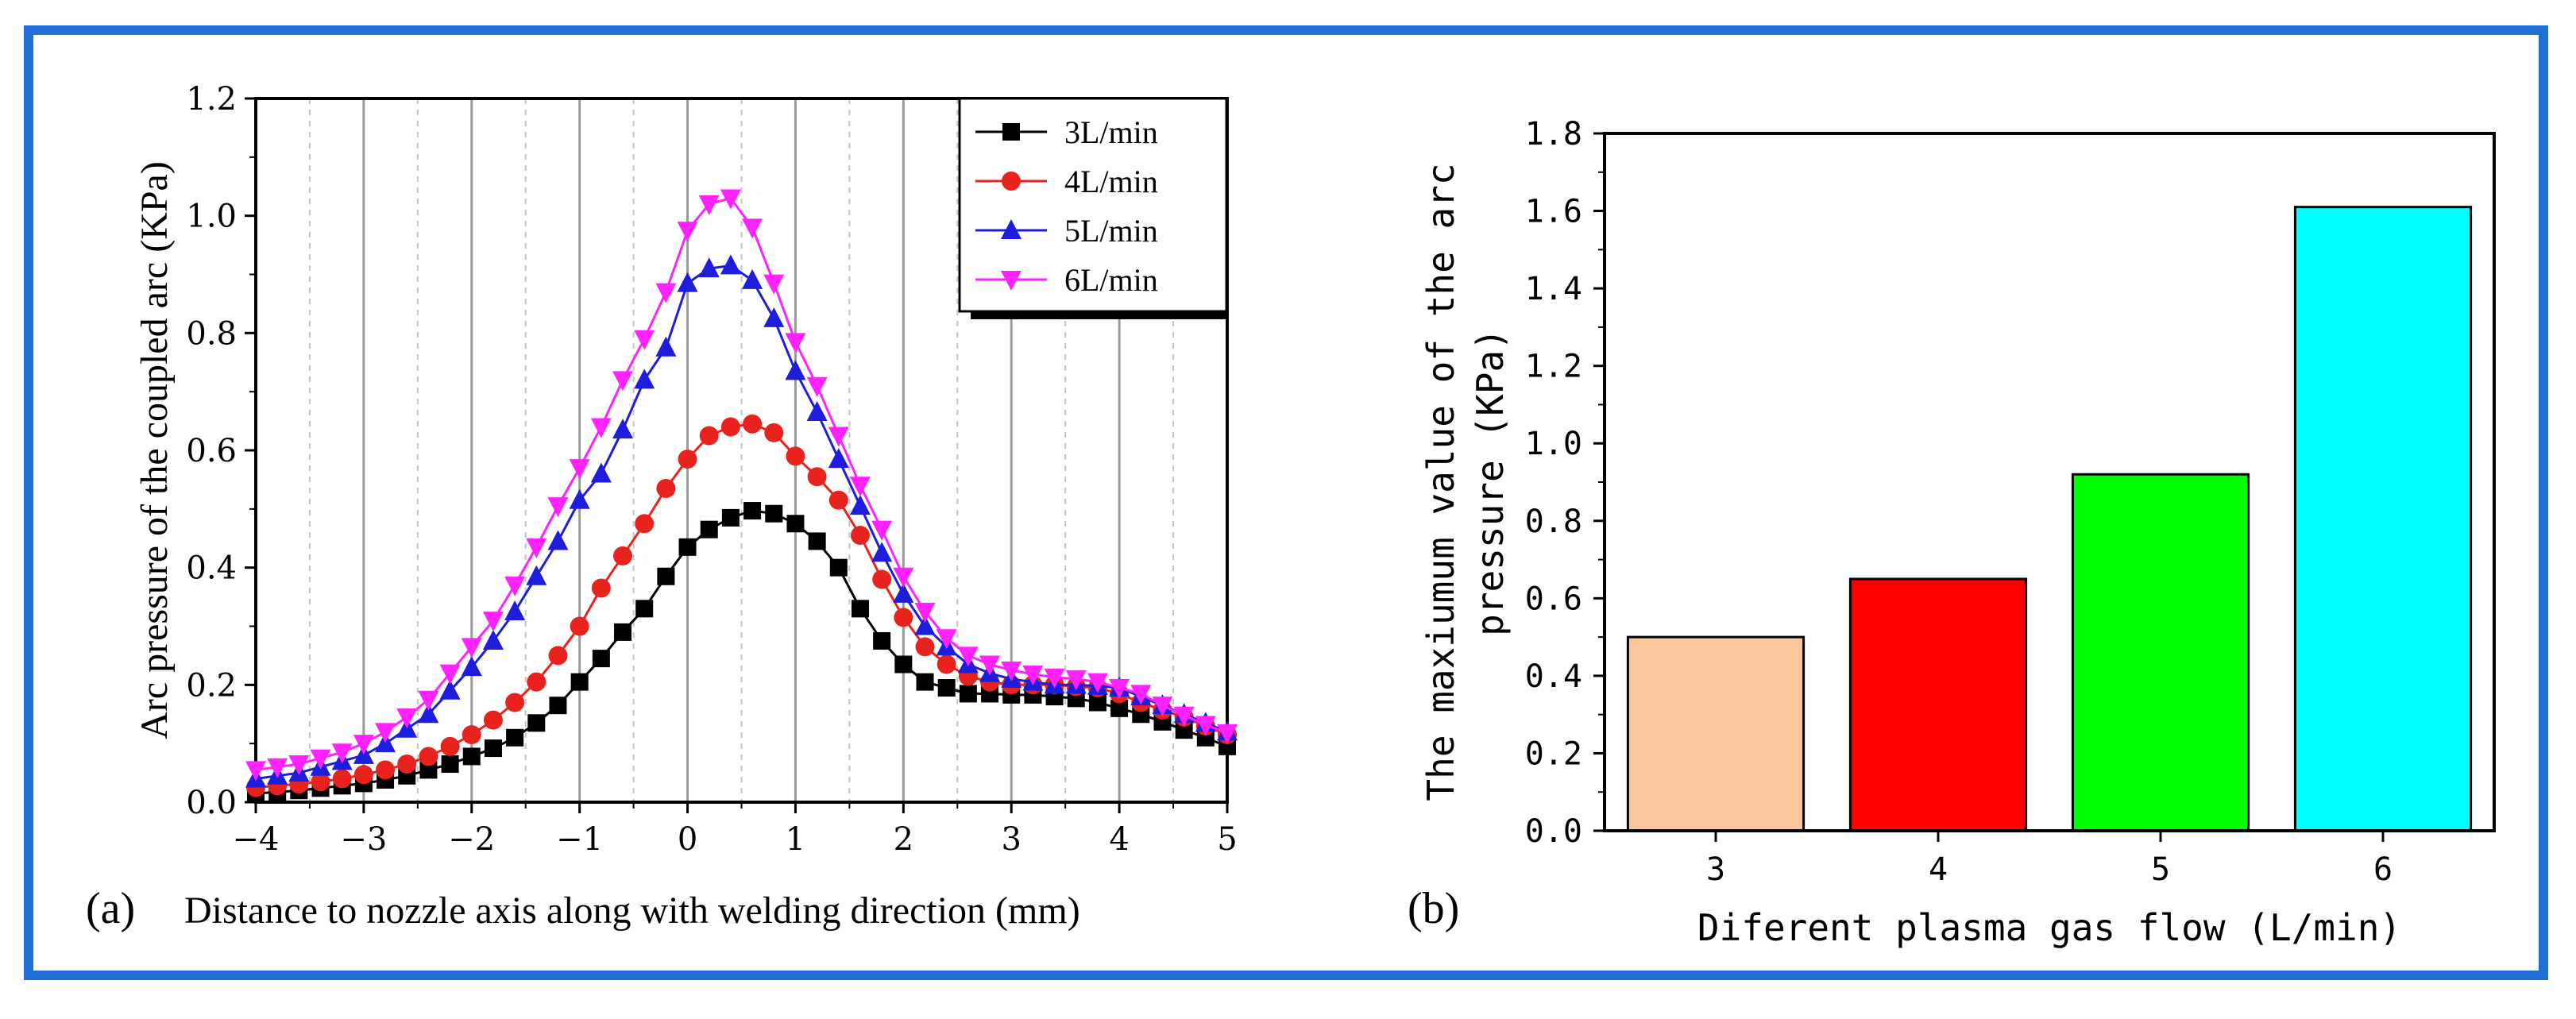 This screenshot has width=2576, height=1019. What do you see at coordinates (1093, 208) in the screenshot?
I see `legend: 3L/min 4L/min 5L/min 6L/min` at bounding box center [1093, 208].